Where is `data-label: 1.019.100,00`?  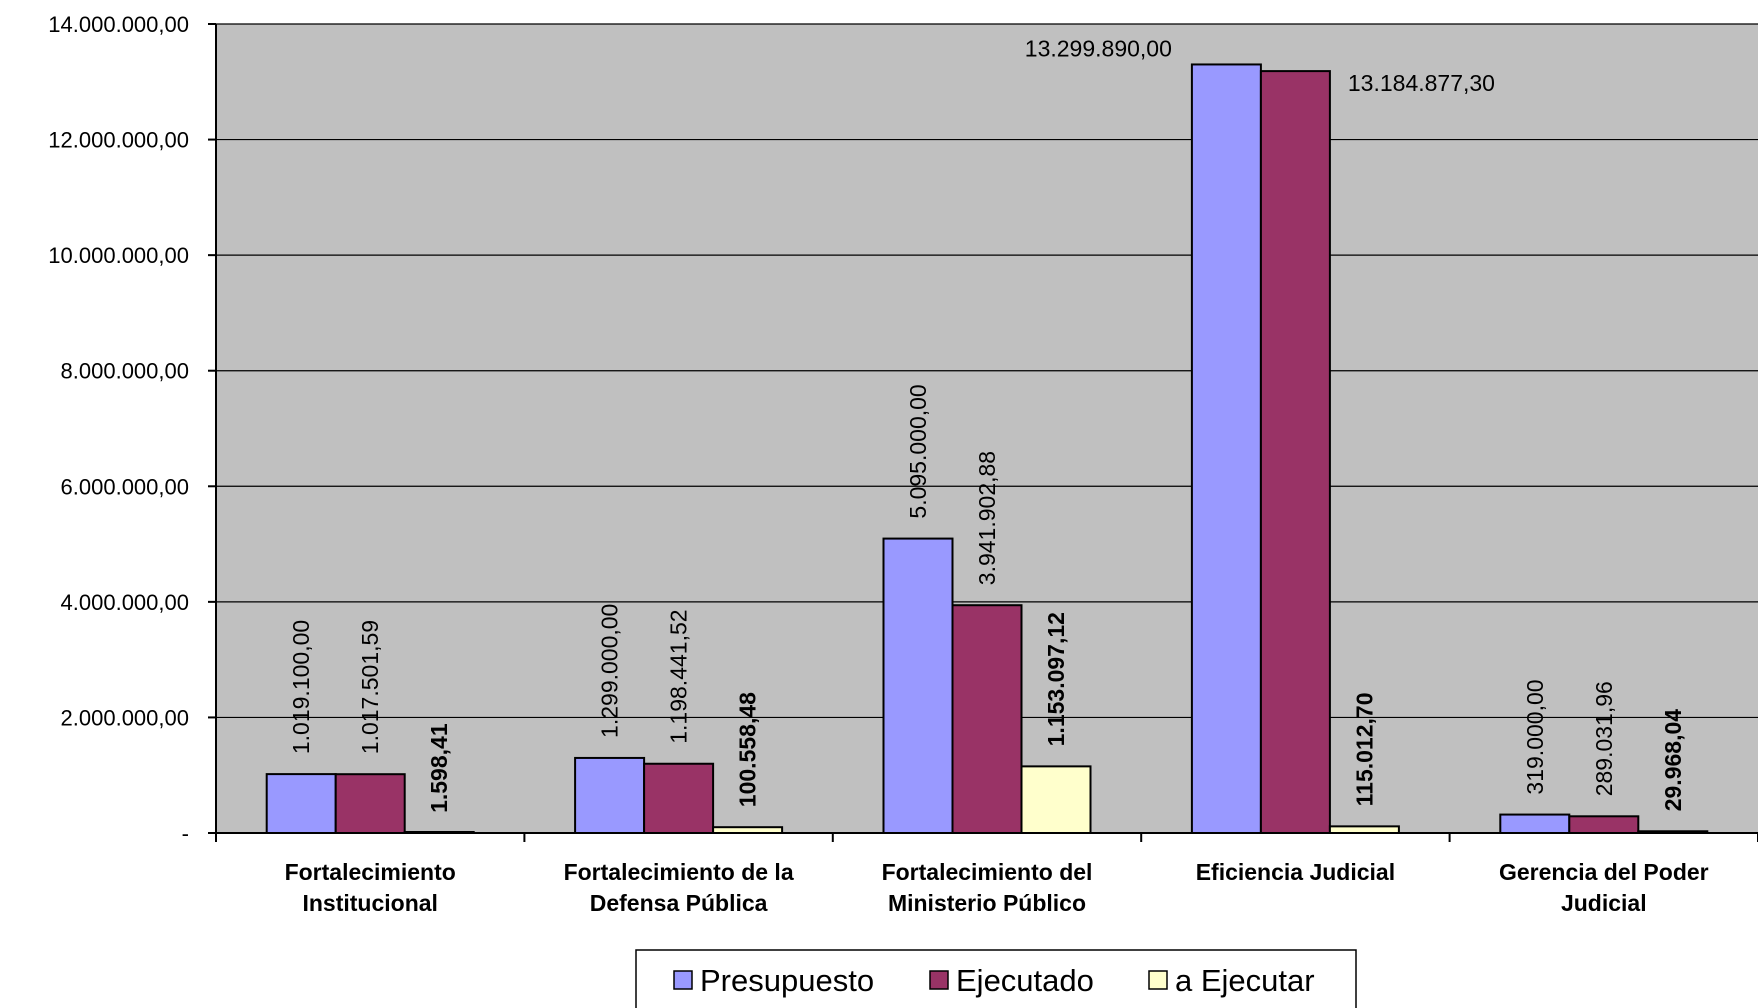
data-label: 1.019.100,00 is located at coordinates (301, 687).